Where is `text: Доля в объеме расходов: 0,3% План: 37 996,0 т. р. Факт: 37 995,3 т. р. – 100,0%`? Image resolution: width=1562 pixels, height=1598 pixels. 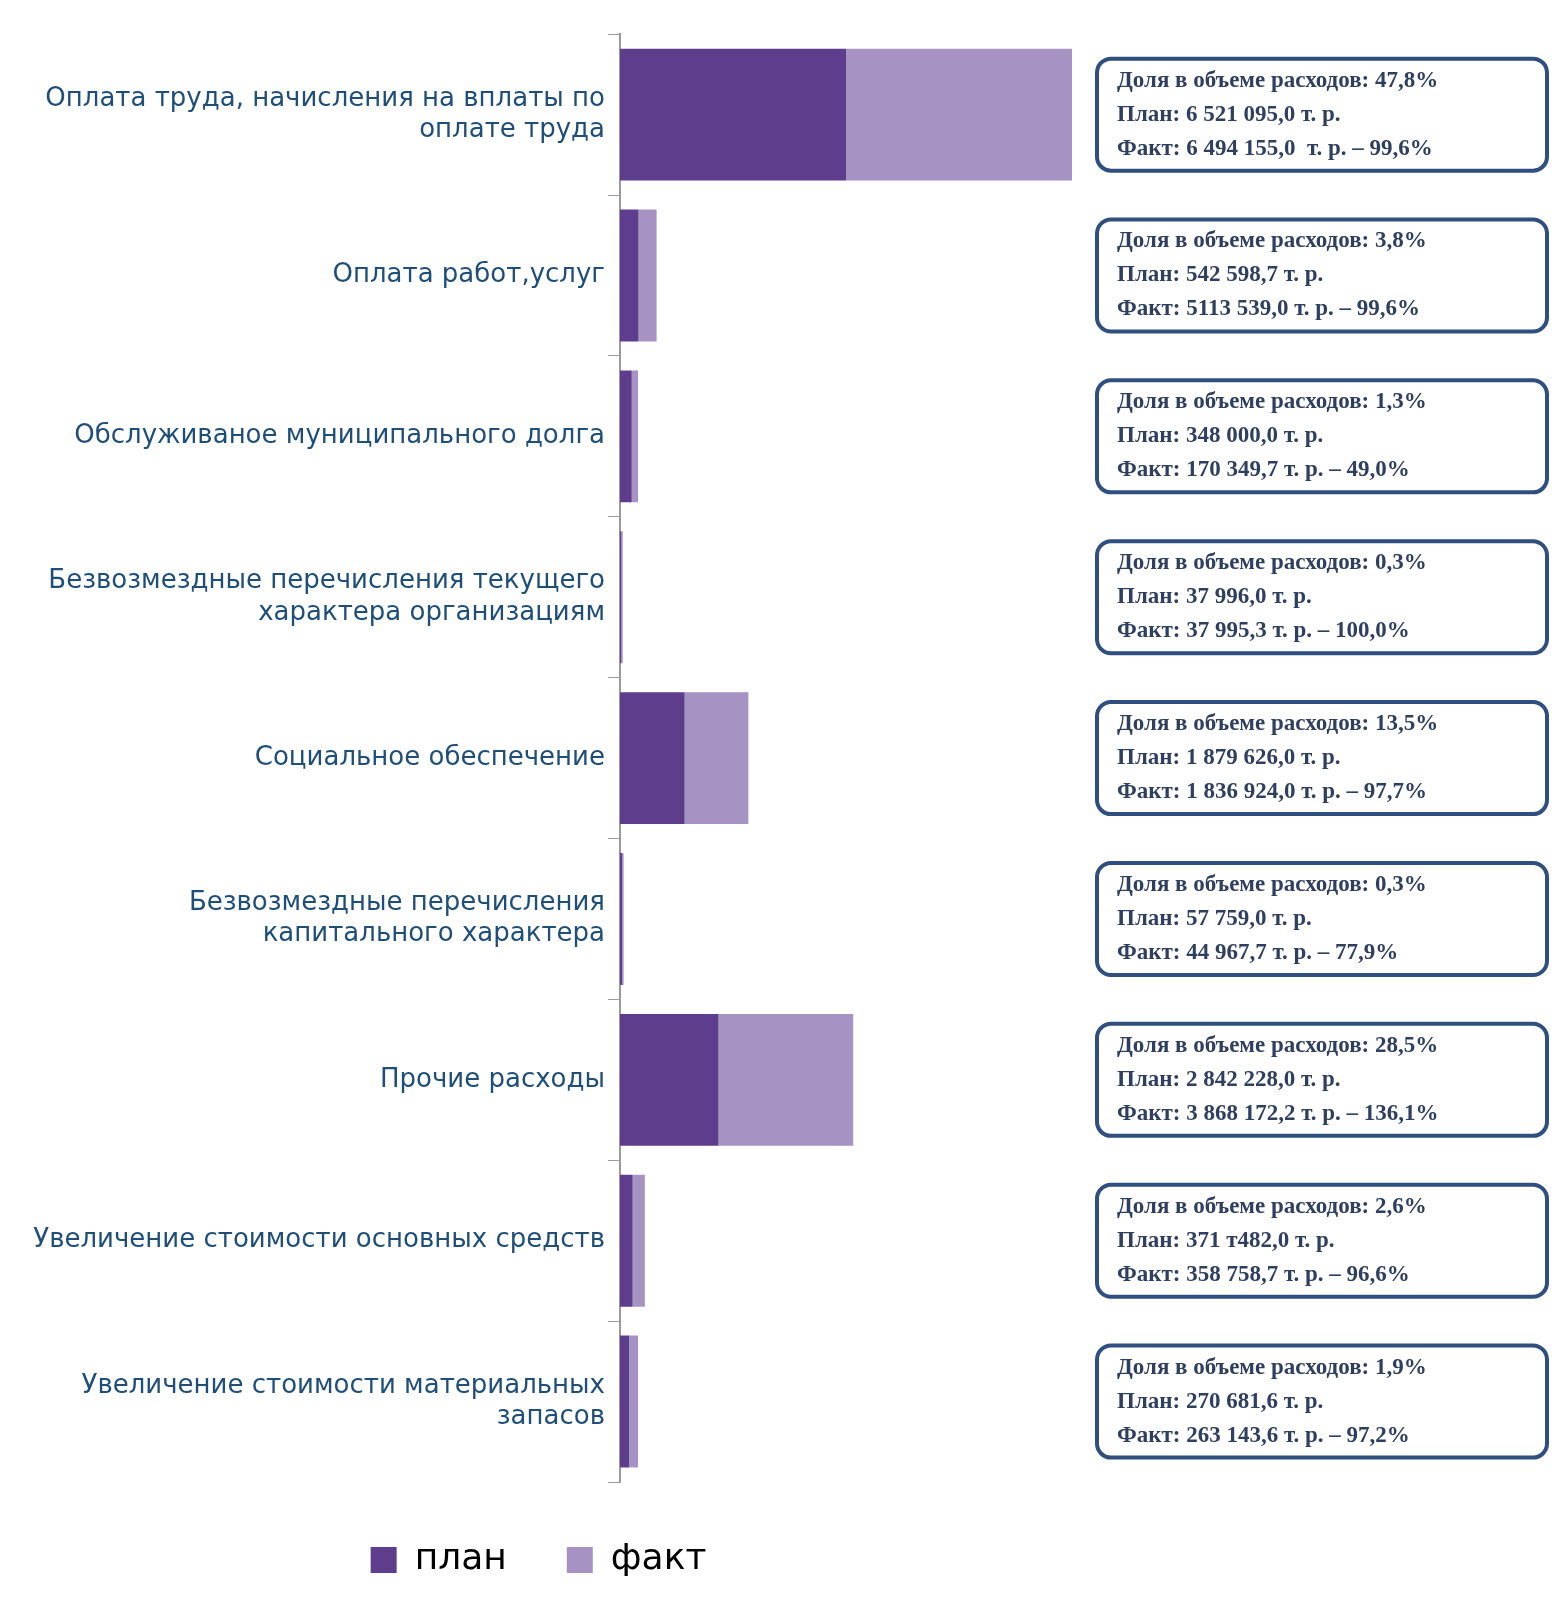
text: Доля в объеме расходов: 0,3% План: 37 996,0 т. р. Факт: 37 995,3 т. р. – 100,0% is located at coordinates (1272, 596).